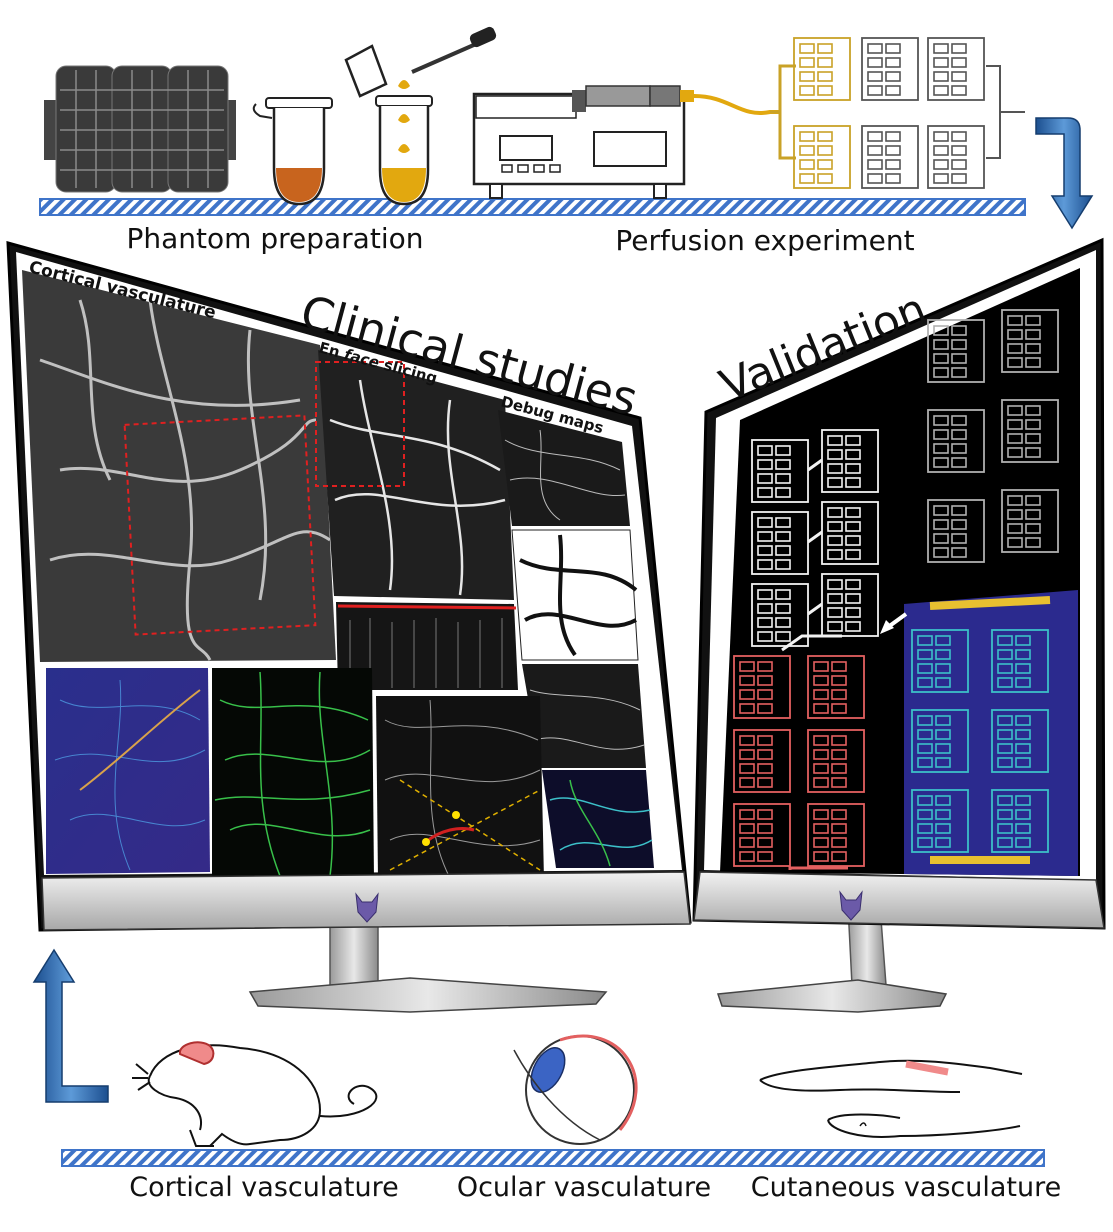  I want to click on panel-skeleton-green, so click(293, 774).